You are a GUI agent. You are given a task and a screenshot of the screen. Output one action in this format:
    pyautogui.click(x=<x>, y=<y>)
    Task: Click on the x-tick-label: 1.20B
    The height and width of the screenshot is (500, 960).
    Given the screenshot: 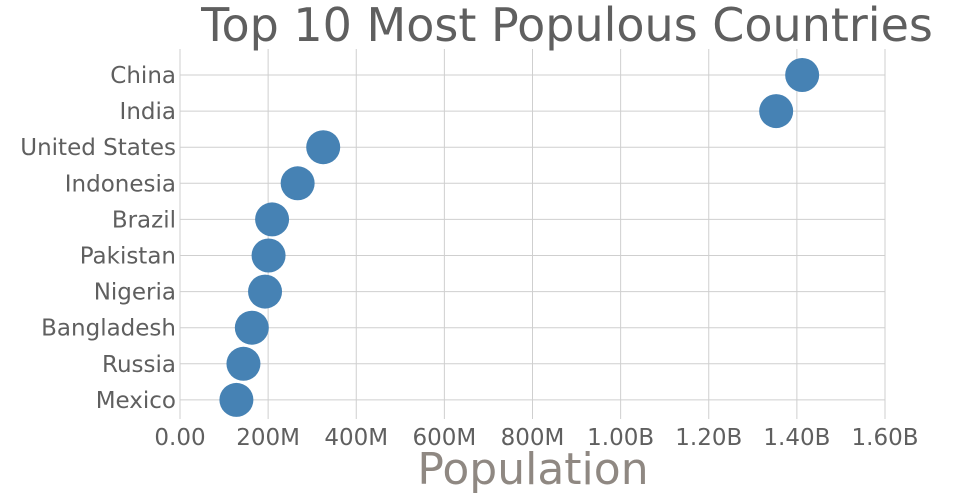 What is the action you would take?
    pyautogui.click(x=708, y=438)
    